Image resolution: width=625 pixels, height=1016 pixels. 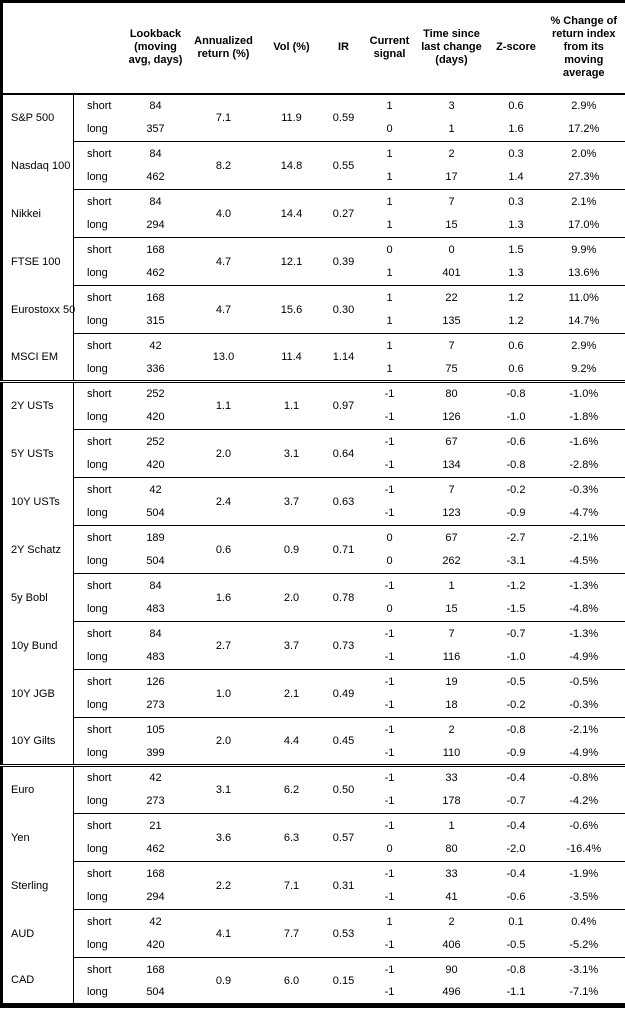 I want to click on lookback-short-nikkei: 84, so click(x=155, y=201).